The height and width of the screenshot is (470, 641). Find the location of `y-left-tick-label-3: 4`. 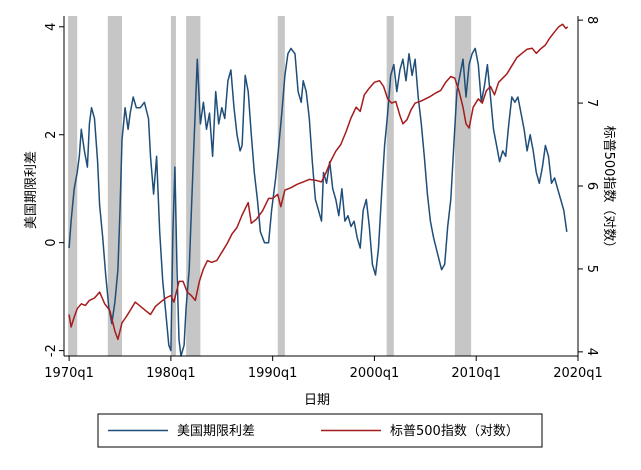

y-left-tick-label-3: 4 is located at coordinates (51, 27).